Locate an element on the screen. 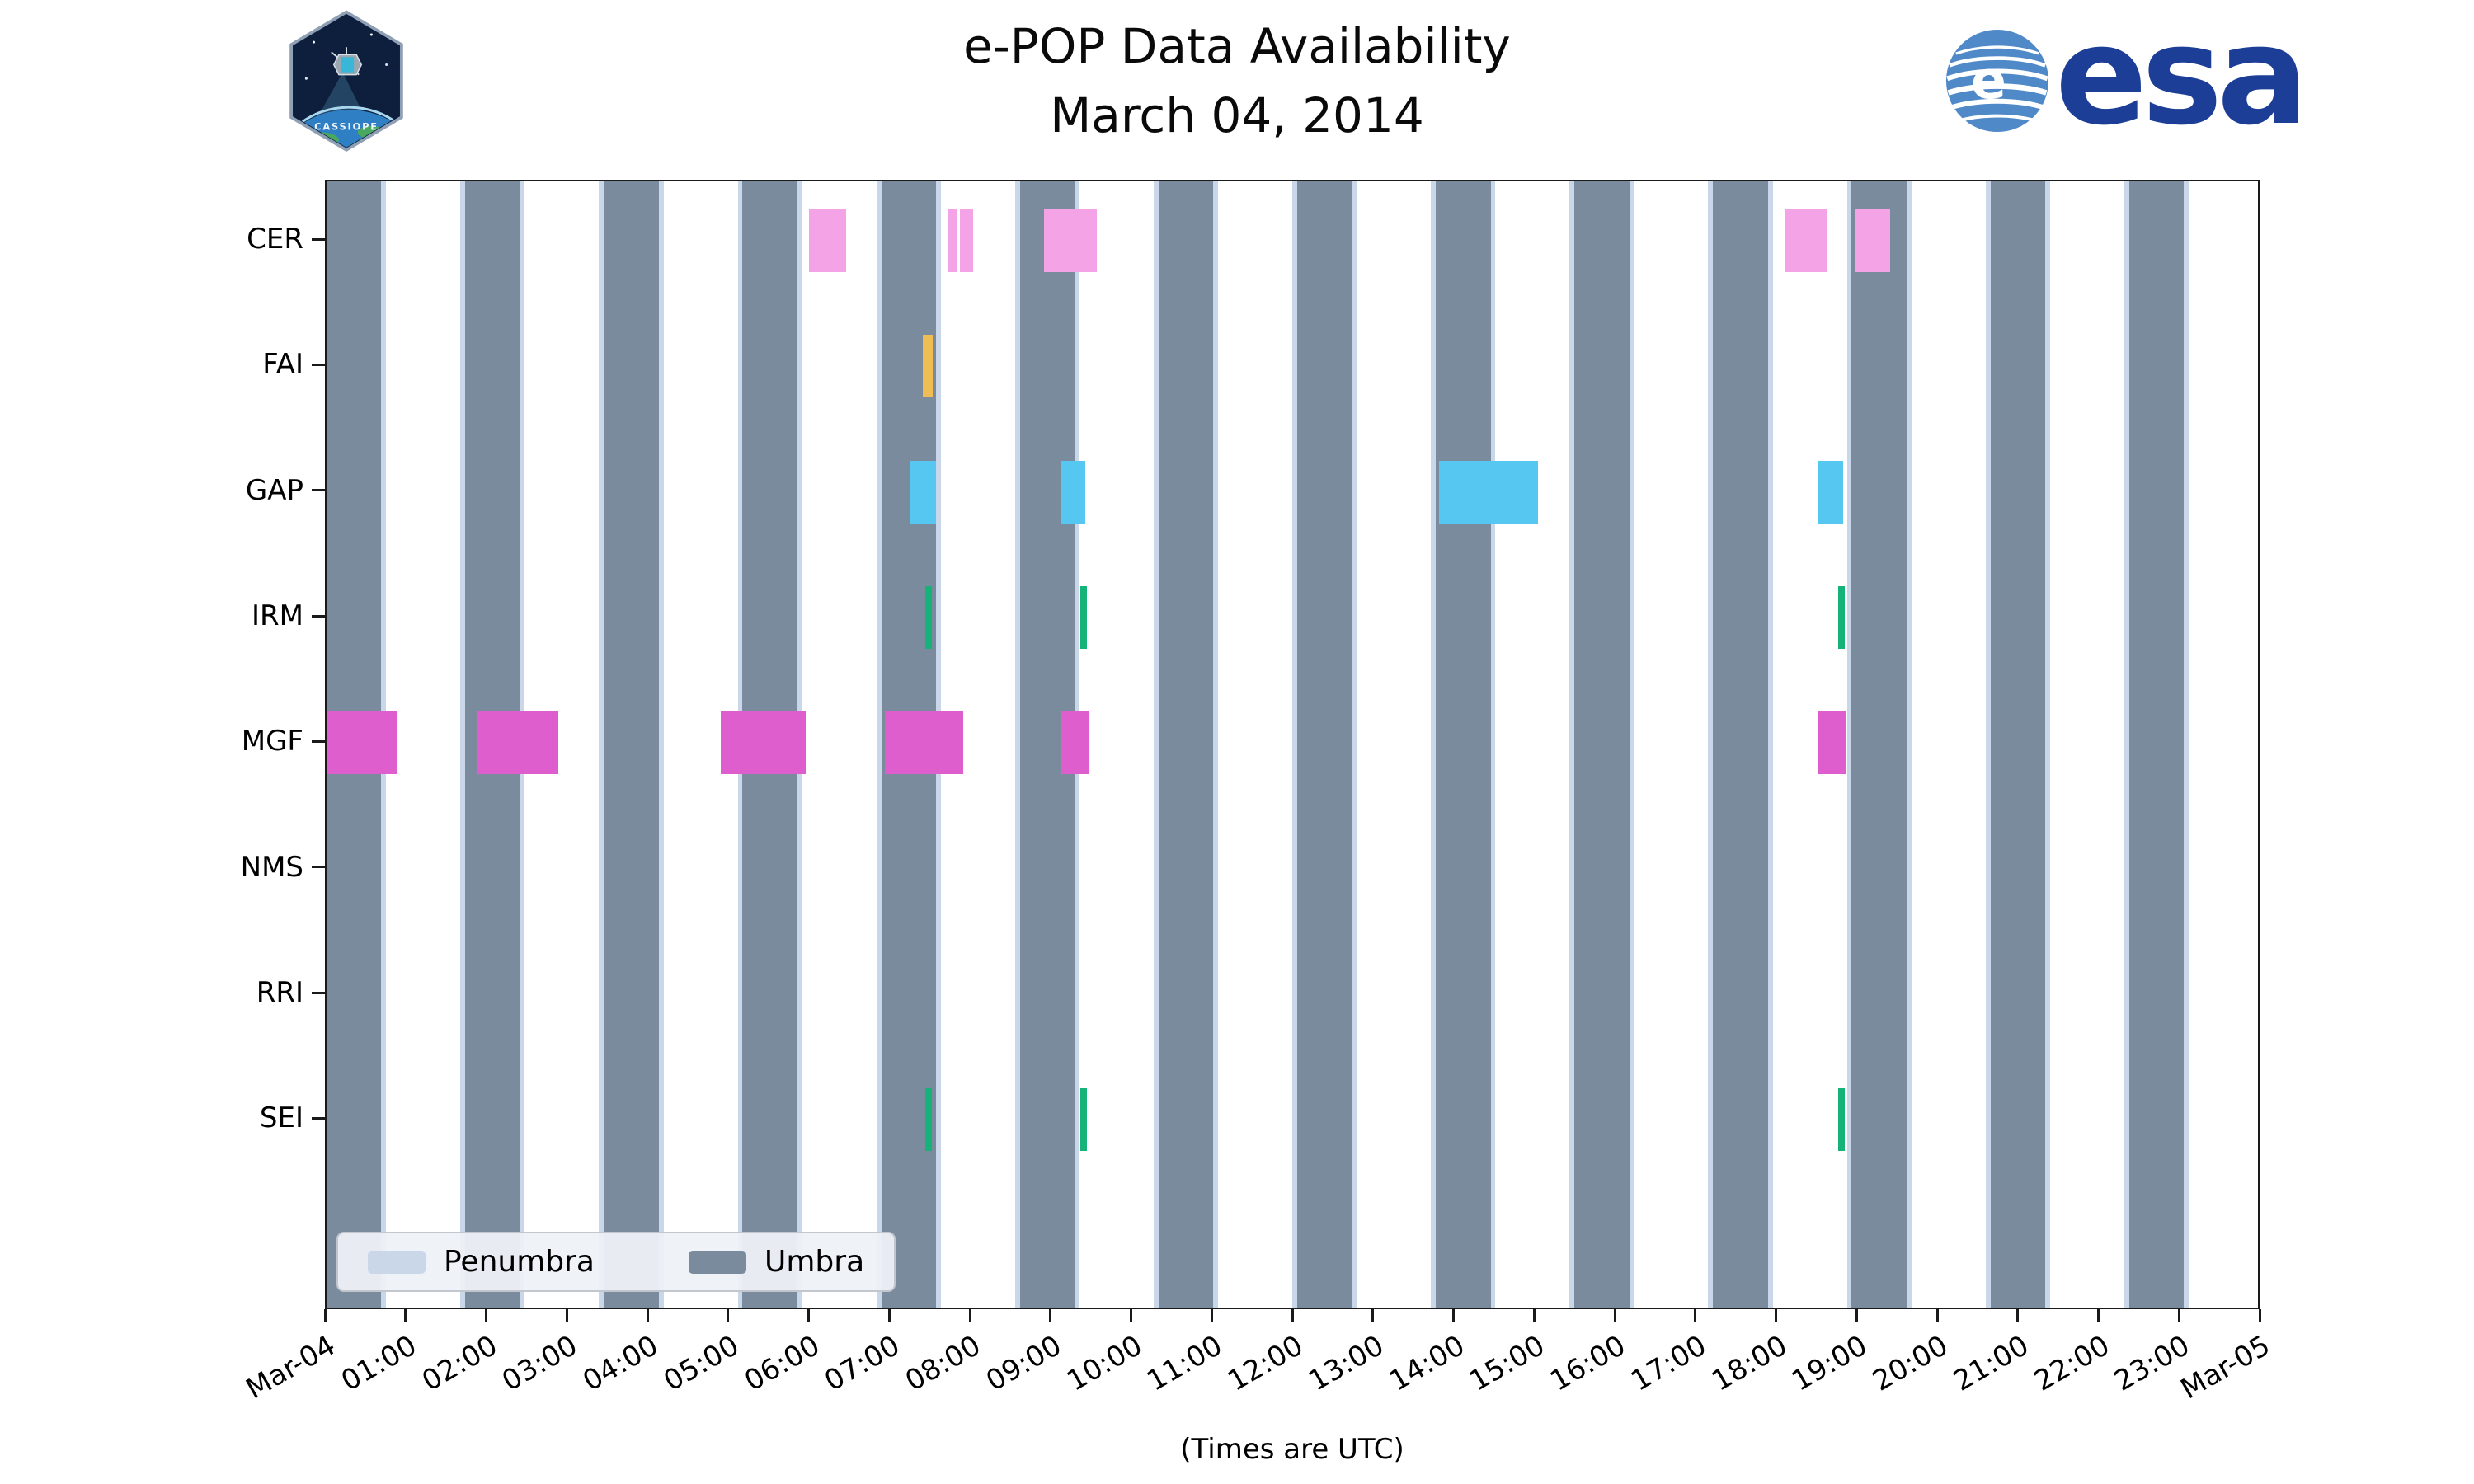 This screenshot has height=1484, width=2474. y-row-label: SEI is located at coordinates (281, 1118).